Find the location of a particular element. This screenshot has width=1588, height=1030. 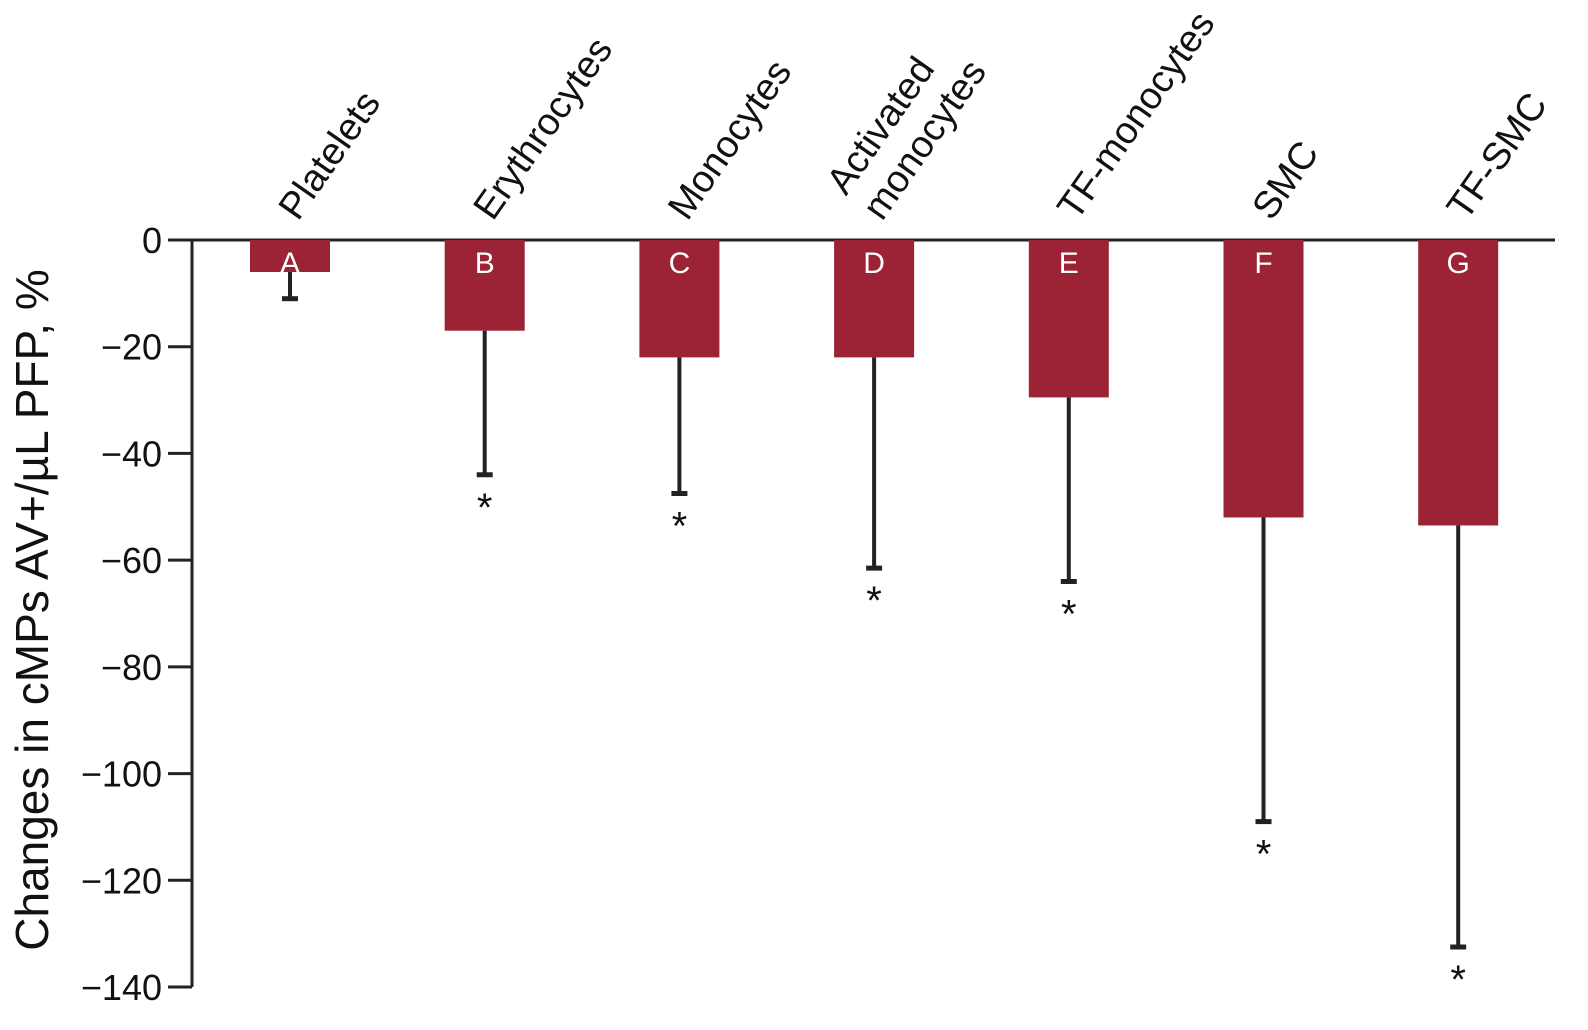

category-label-group: Platelets is located at coordinates (330, 155).